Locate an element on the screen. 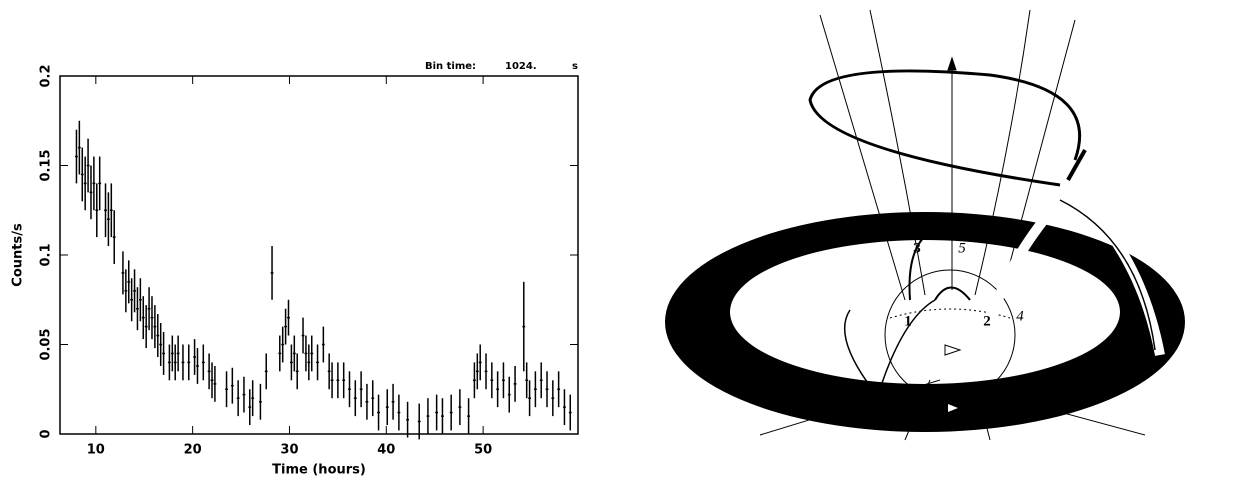 The image size is (1237, 482). y-tick-label: 0.1 is located at coordinates (46, 254).